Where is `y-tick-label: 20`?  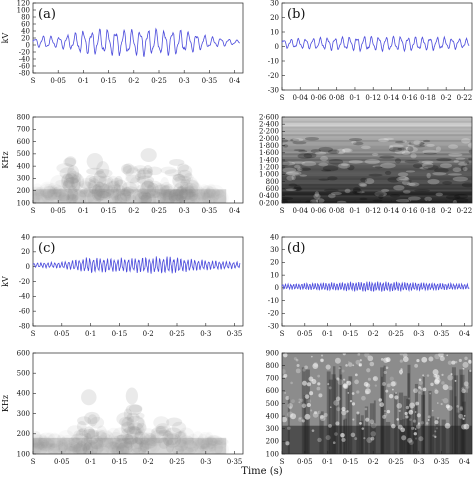
y-tick-label: 20 is located at coordinates (25, 38).